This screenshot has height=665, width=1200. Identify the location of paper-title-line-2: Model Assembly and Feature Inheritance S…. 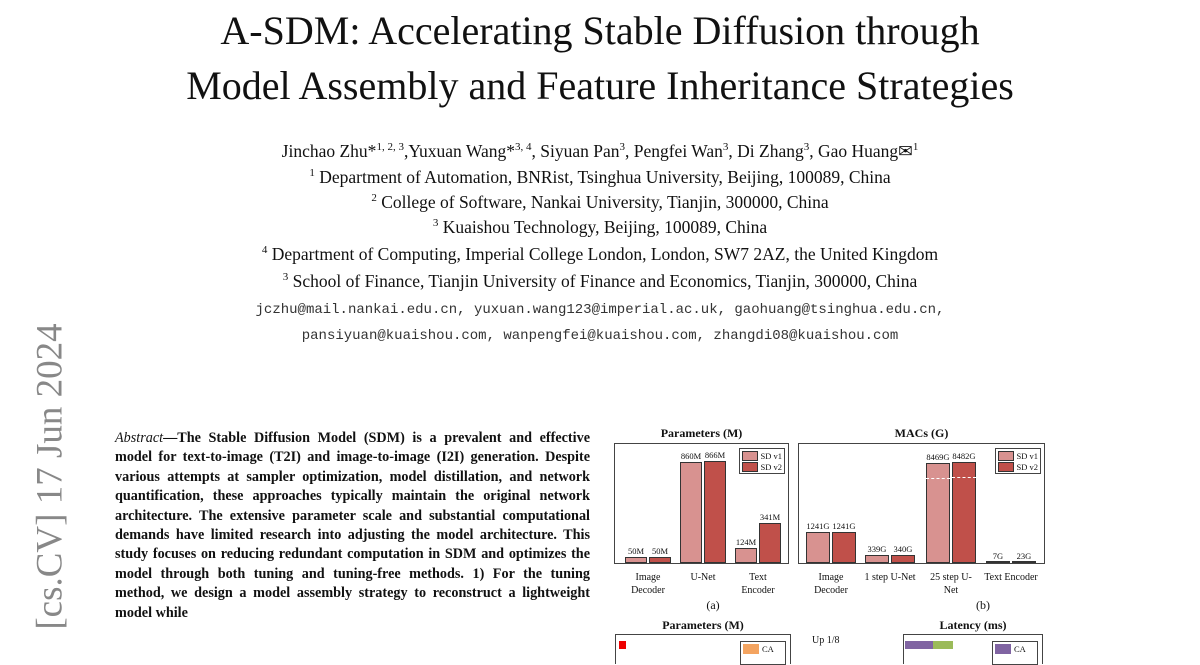
(600, 85).